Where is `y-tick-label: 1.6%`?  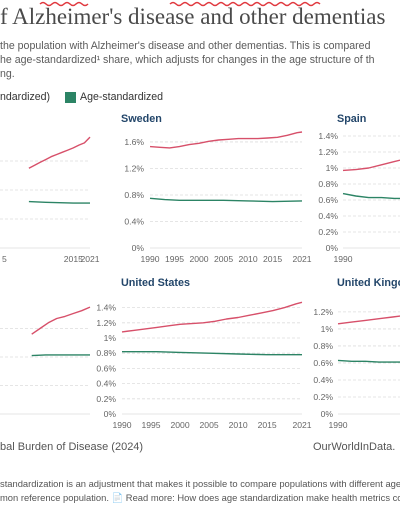
y-tick-label: 1.6% is located at coordinates (134, 142).